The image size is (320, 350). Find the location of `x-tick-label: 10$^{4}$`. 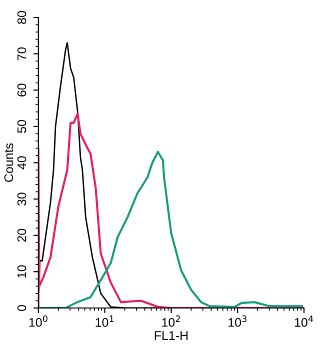

x-tick-label: 10$^{4}$ is located at coordinates (304, 321).